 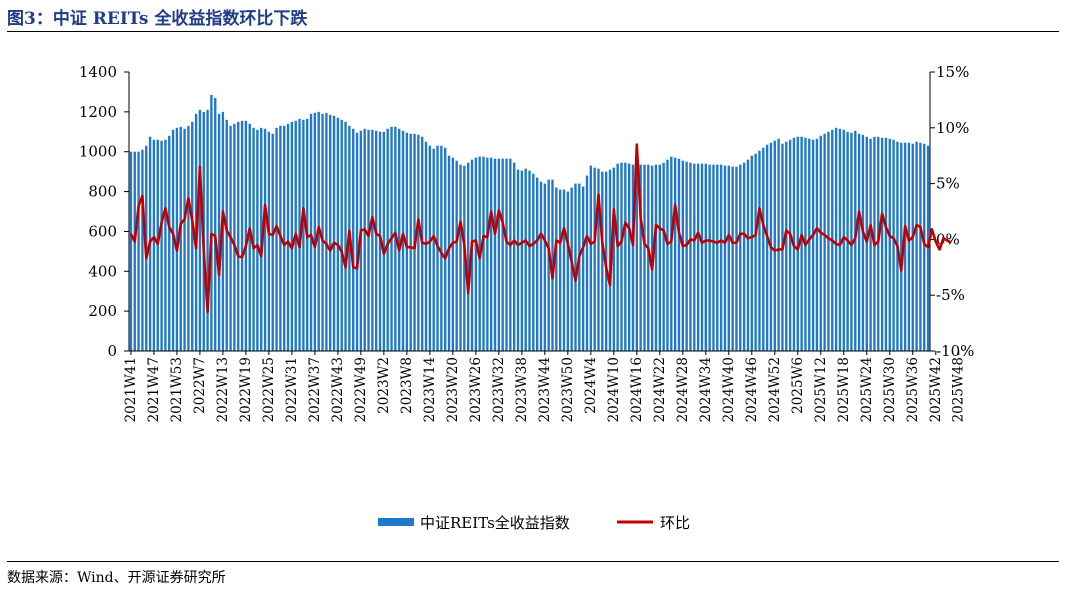 What do you see at coordinates (246, 389) in the screenshot?
I see `x-tick-label: 2022W19` at bounding box center [246, 389].